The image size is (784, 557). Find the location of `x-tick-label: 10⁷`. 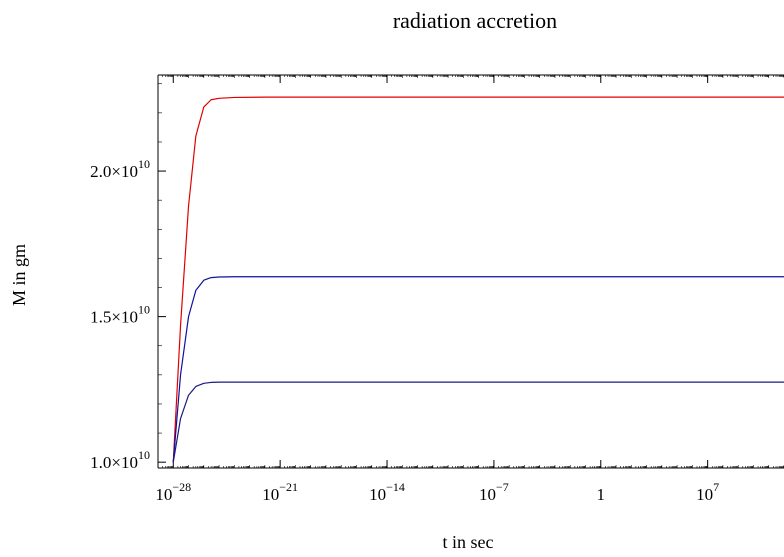

x-tick-label: 10⁷ is located at coordinates (707, 492).